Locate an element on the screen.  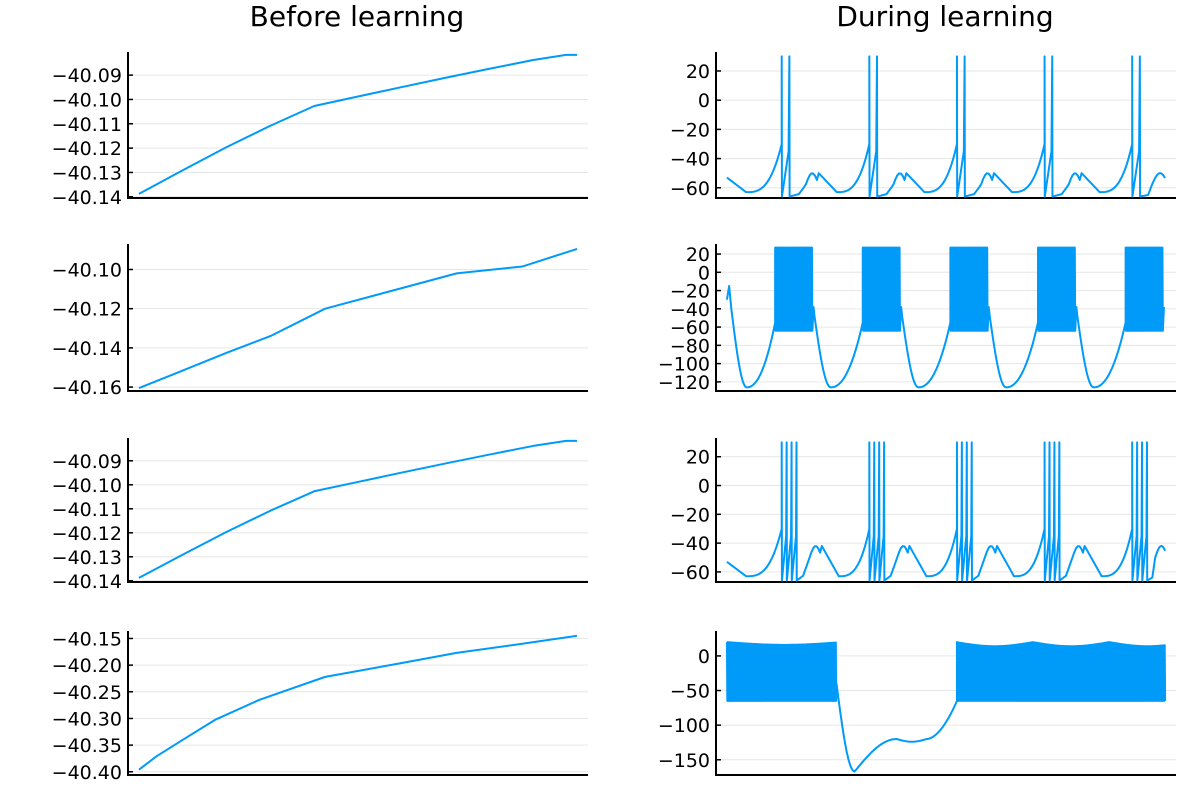
column-title-during: During learning is located at coordinates (944, 16).